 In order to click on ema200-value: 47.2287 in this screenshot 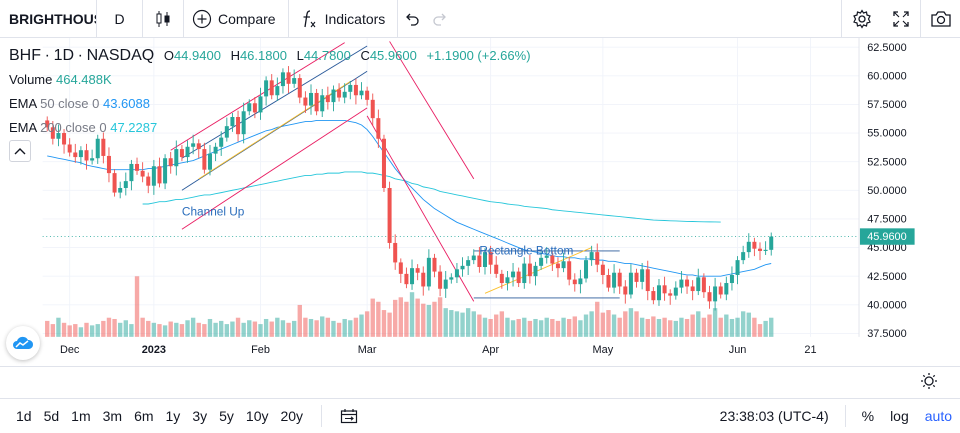, I will do `click(134, 127)`.